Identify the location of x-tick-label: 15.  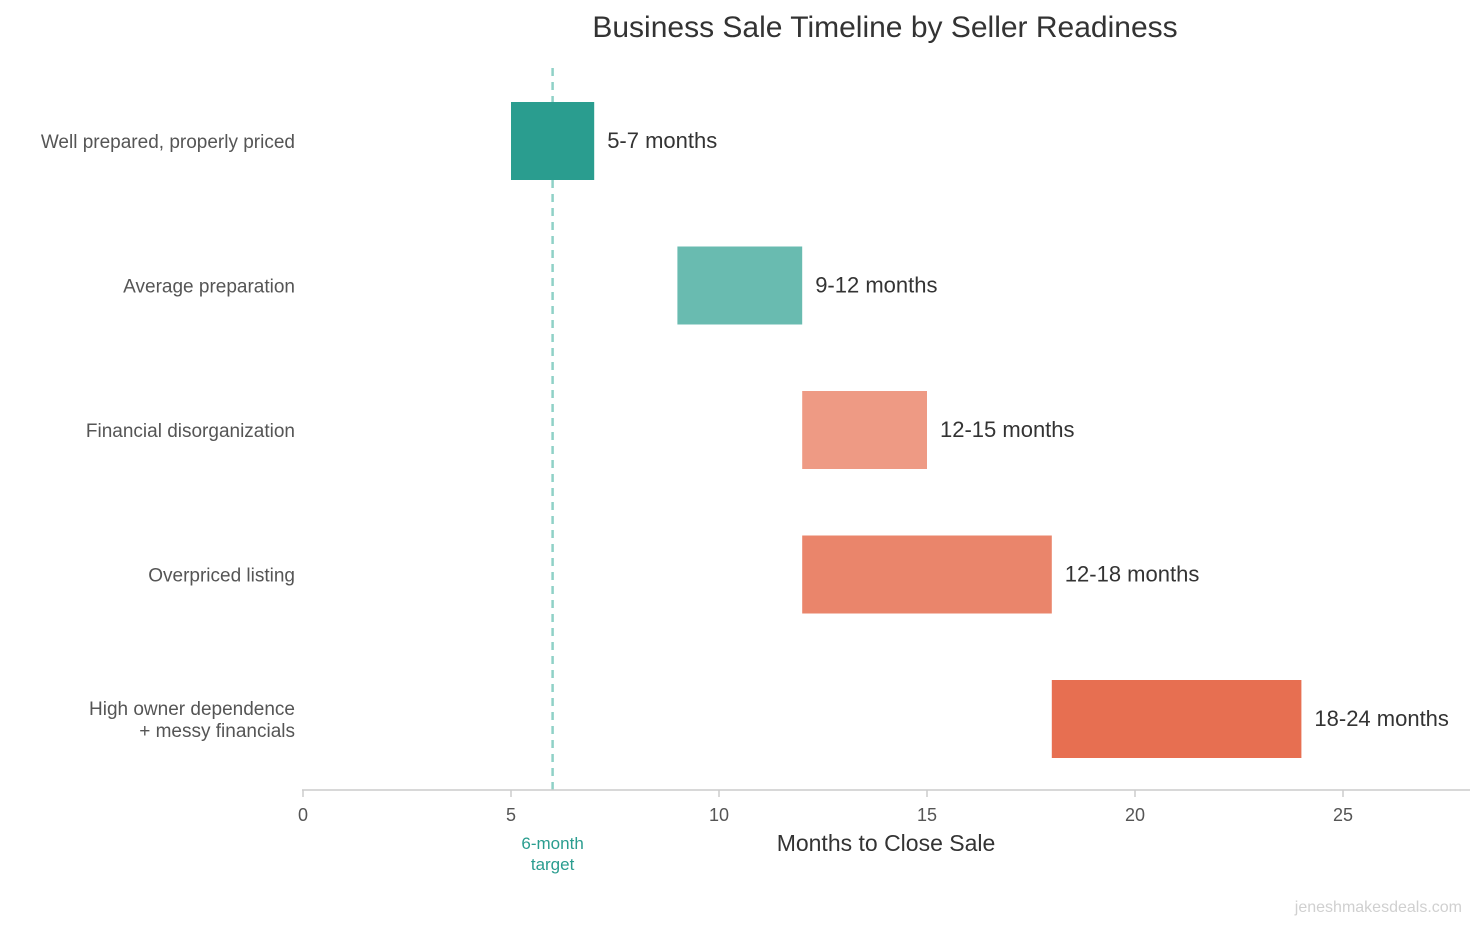
(927, 815).